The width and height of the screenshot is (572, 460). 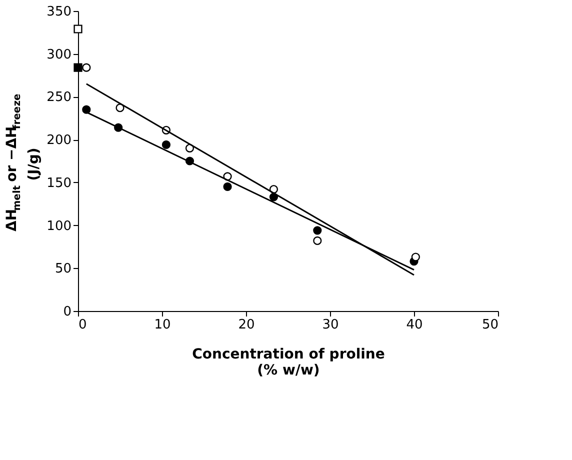 I want to click on y-tick-label: 200, so click(x=59, y=140).